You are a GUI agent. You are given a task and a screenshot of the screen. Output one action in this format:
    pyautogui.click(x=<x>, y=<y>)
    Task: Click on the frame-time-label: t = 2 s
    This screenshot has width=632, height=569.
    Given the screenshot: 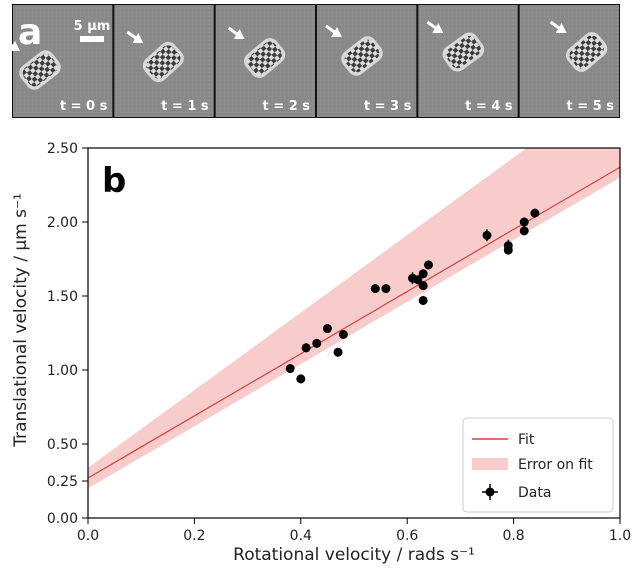 What is the action you would take?
    pyautogui.click(x=287, y=106)
    